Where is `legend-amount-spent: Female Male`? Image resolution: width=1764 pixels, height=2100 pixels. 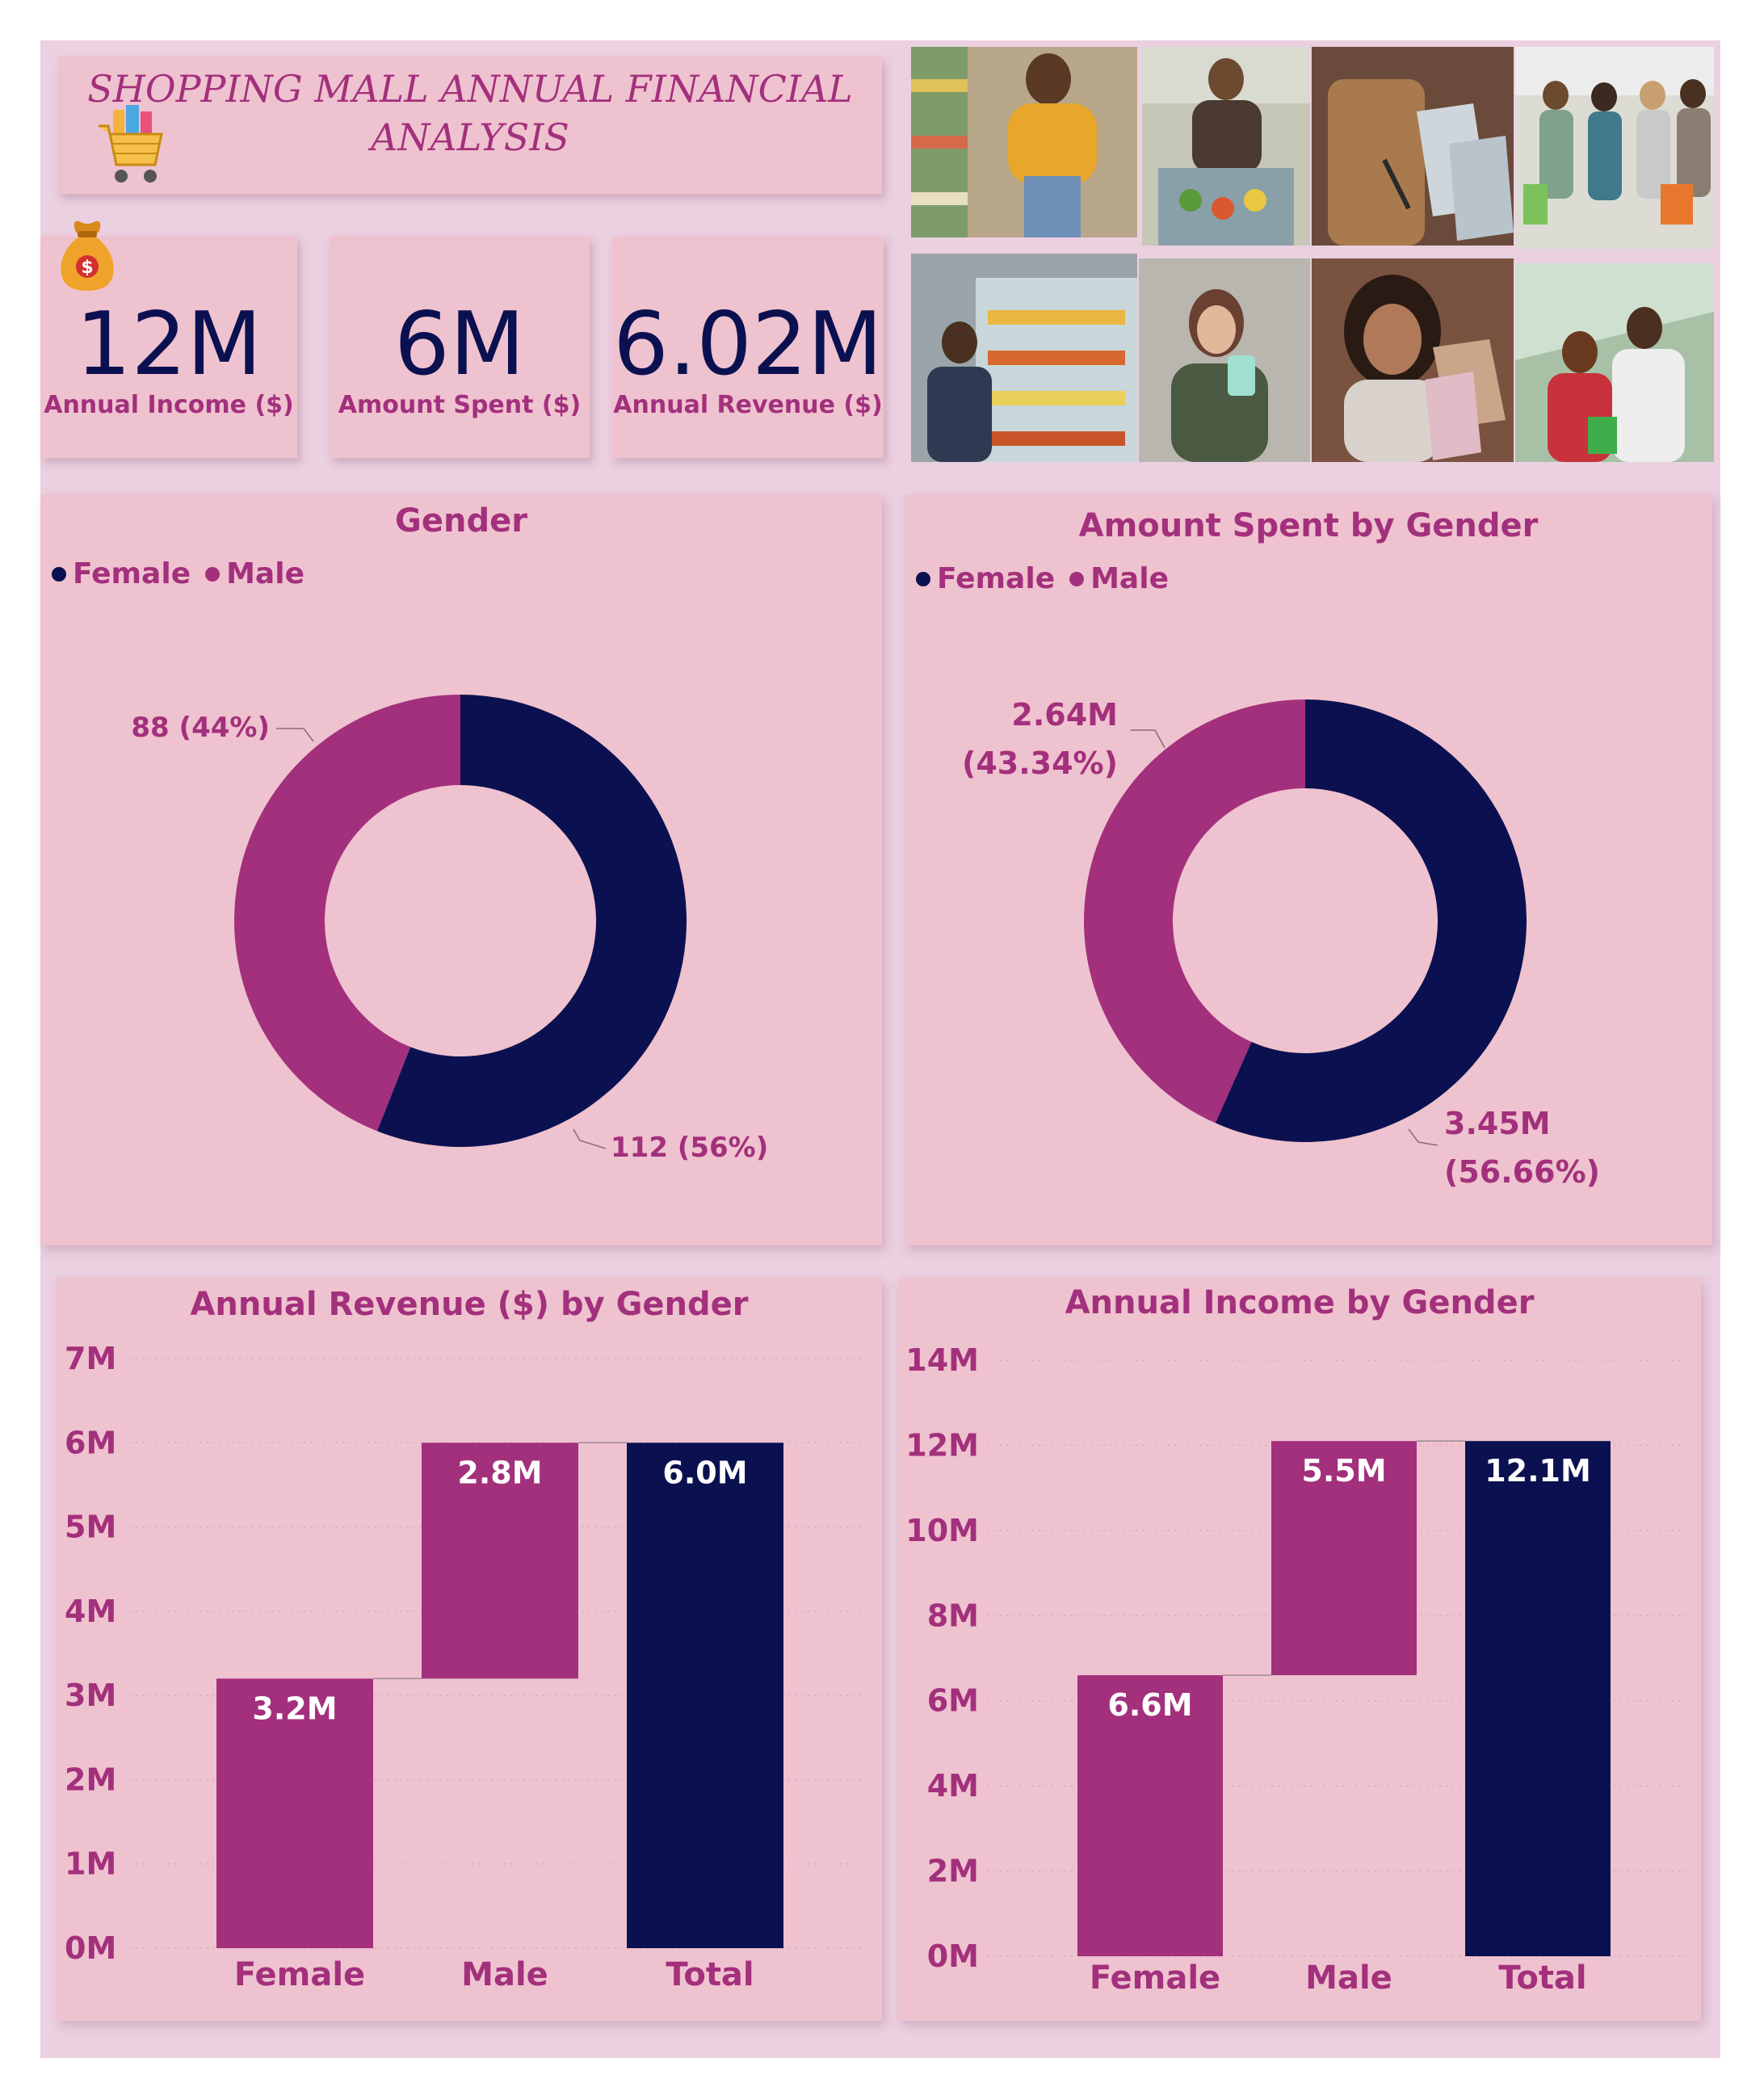 legend-amount-spent: Female Male is located at coordinates (1042, 579).